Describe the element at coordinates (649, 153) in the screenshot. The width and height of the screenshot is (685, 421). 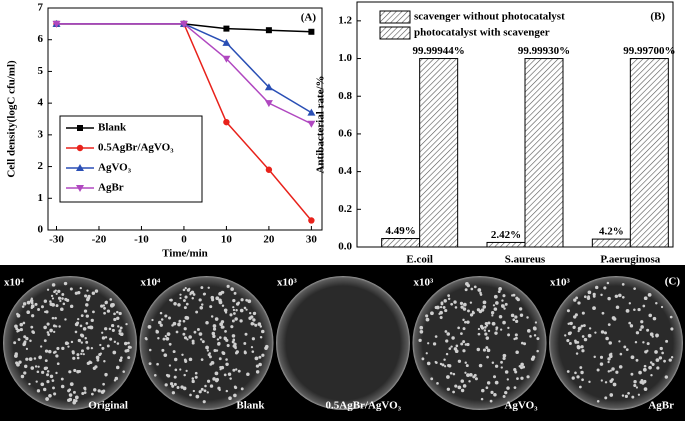
I see `bar` at that location.